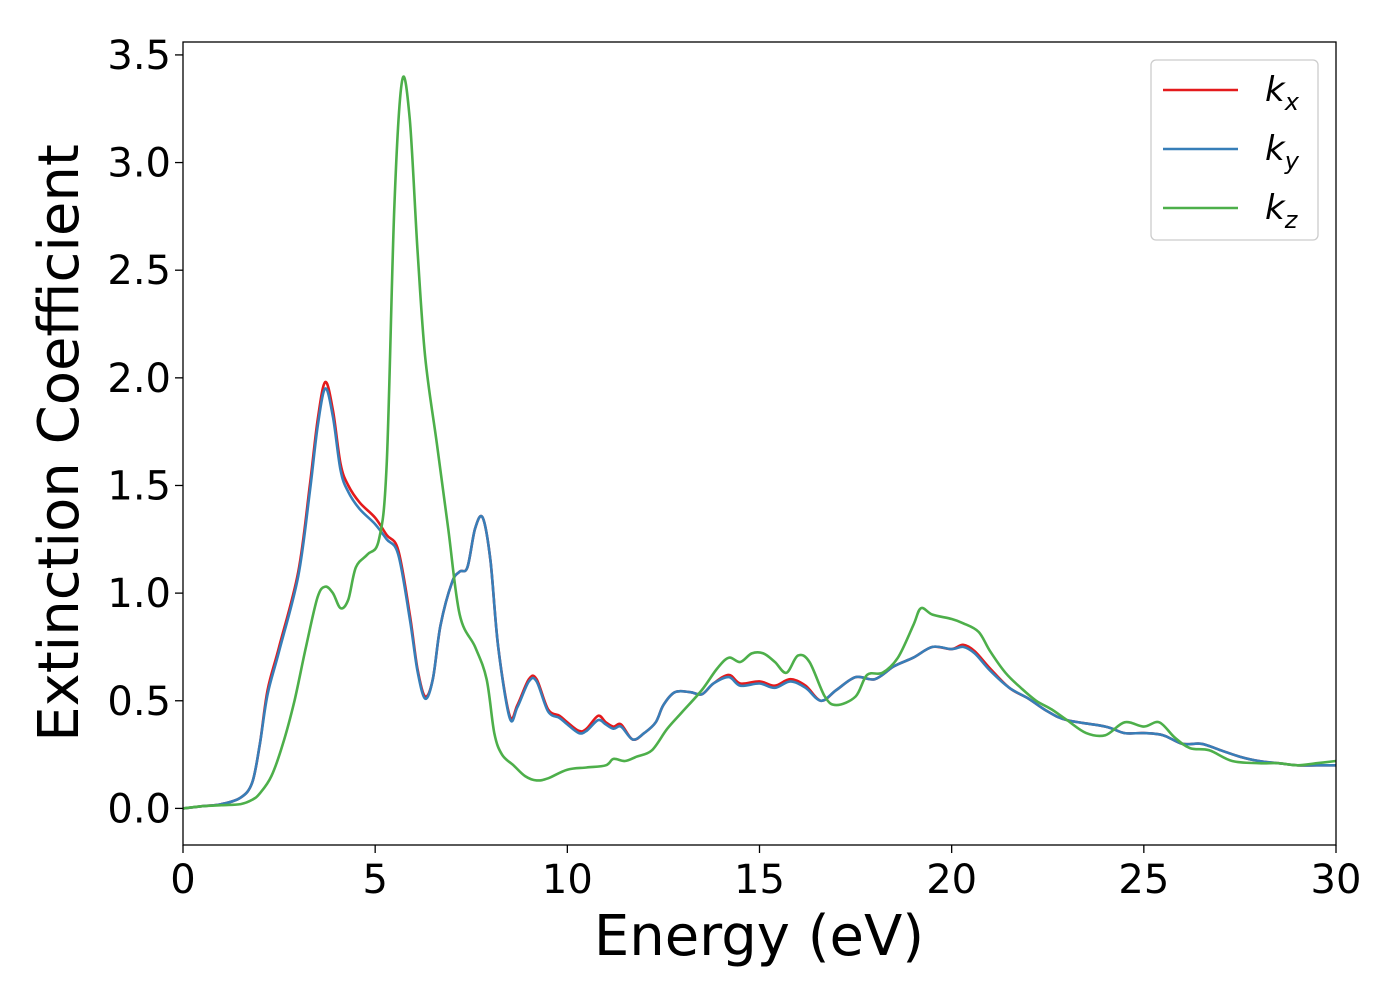 This screenshot has height=1000, width=1400. What do you see at coordinates (139, 486) in the screenshot?
I see `y-tick-label: 1.5` at bounding box center [139, 486].